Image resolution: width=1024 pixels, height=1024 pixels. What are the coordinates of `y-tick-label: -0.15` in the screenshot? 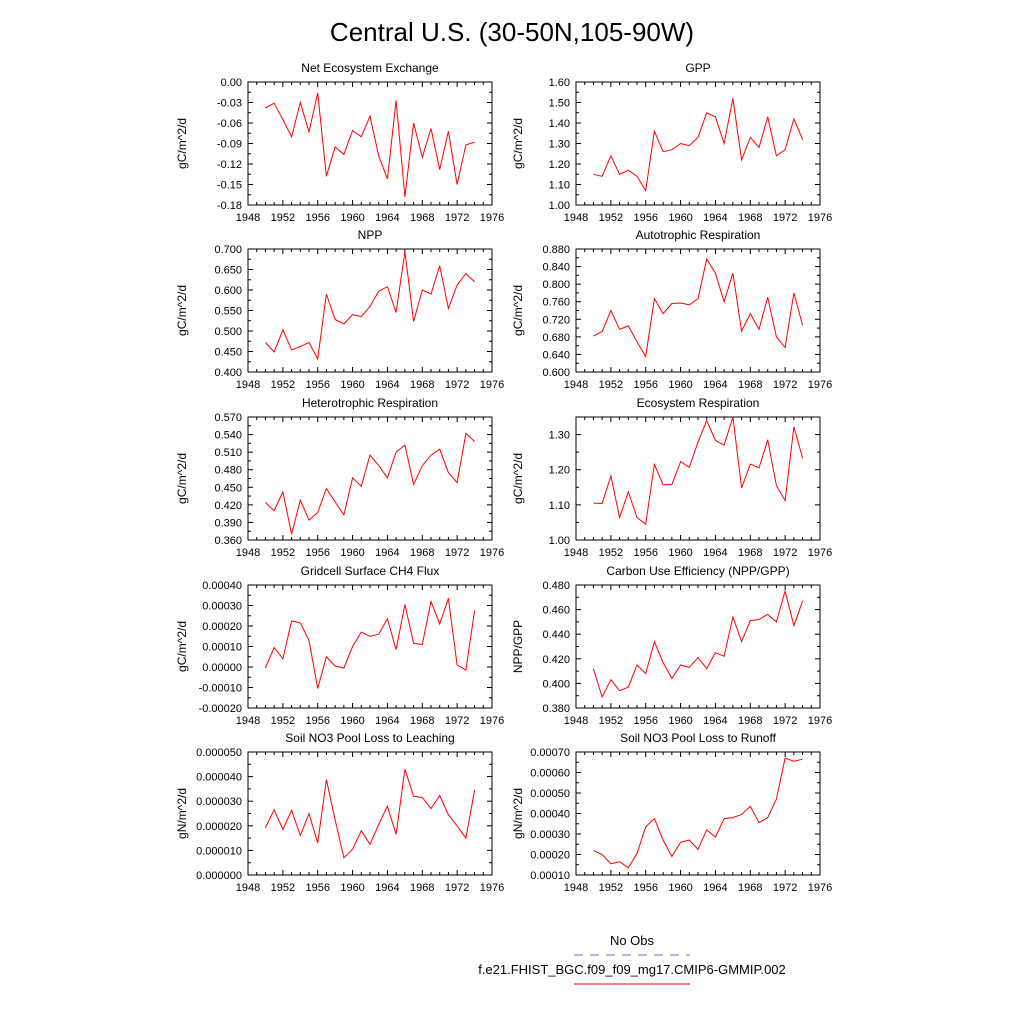 It's located at (229, 186).